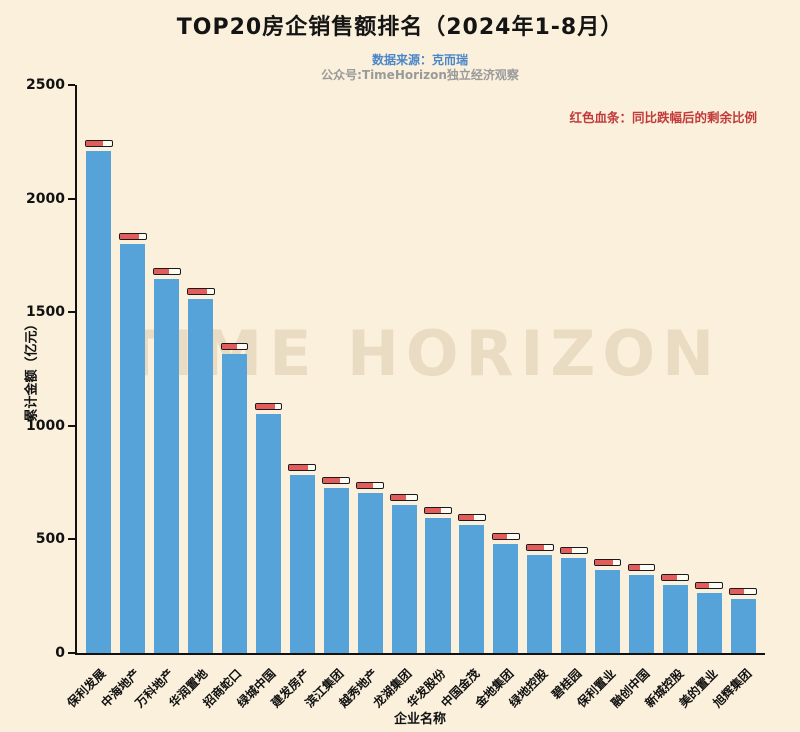 The image size is (800, 732). What do you see at coordinates (438, 585) in the screenshot?
I see `bar-华发股份` at bounding box center [438, 585].